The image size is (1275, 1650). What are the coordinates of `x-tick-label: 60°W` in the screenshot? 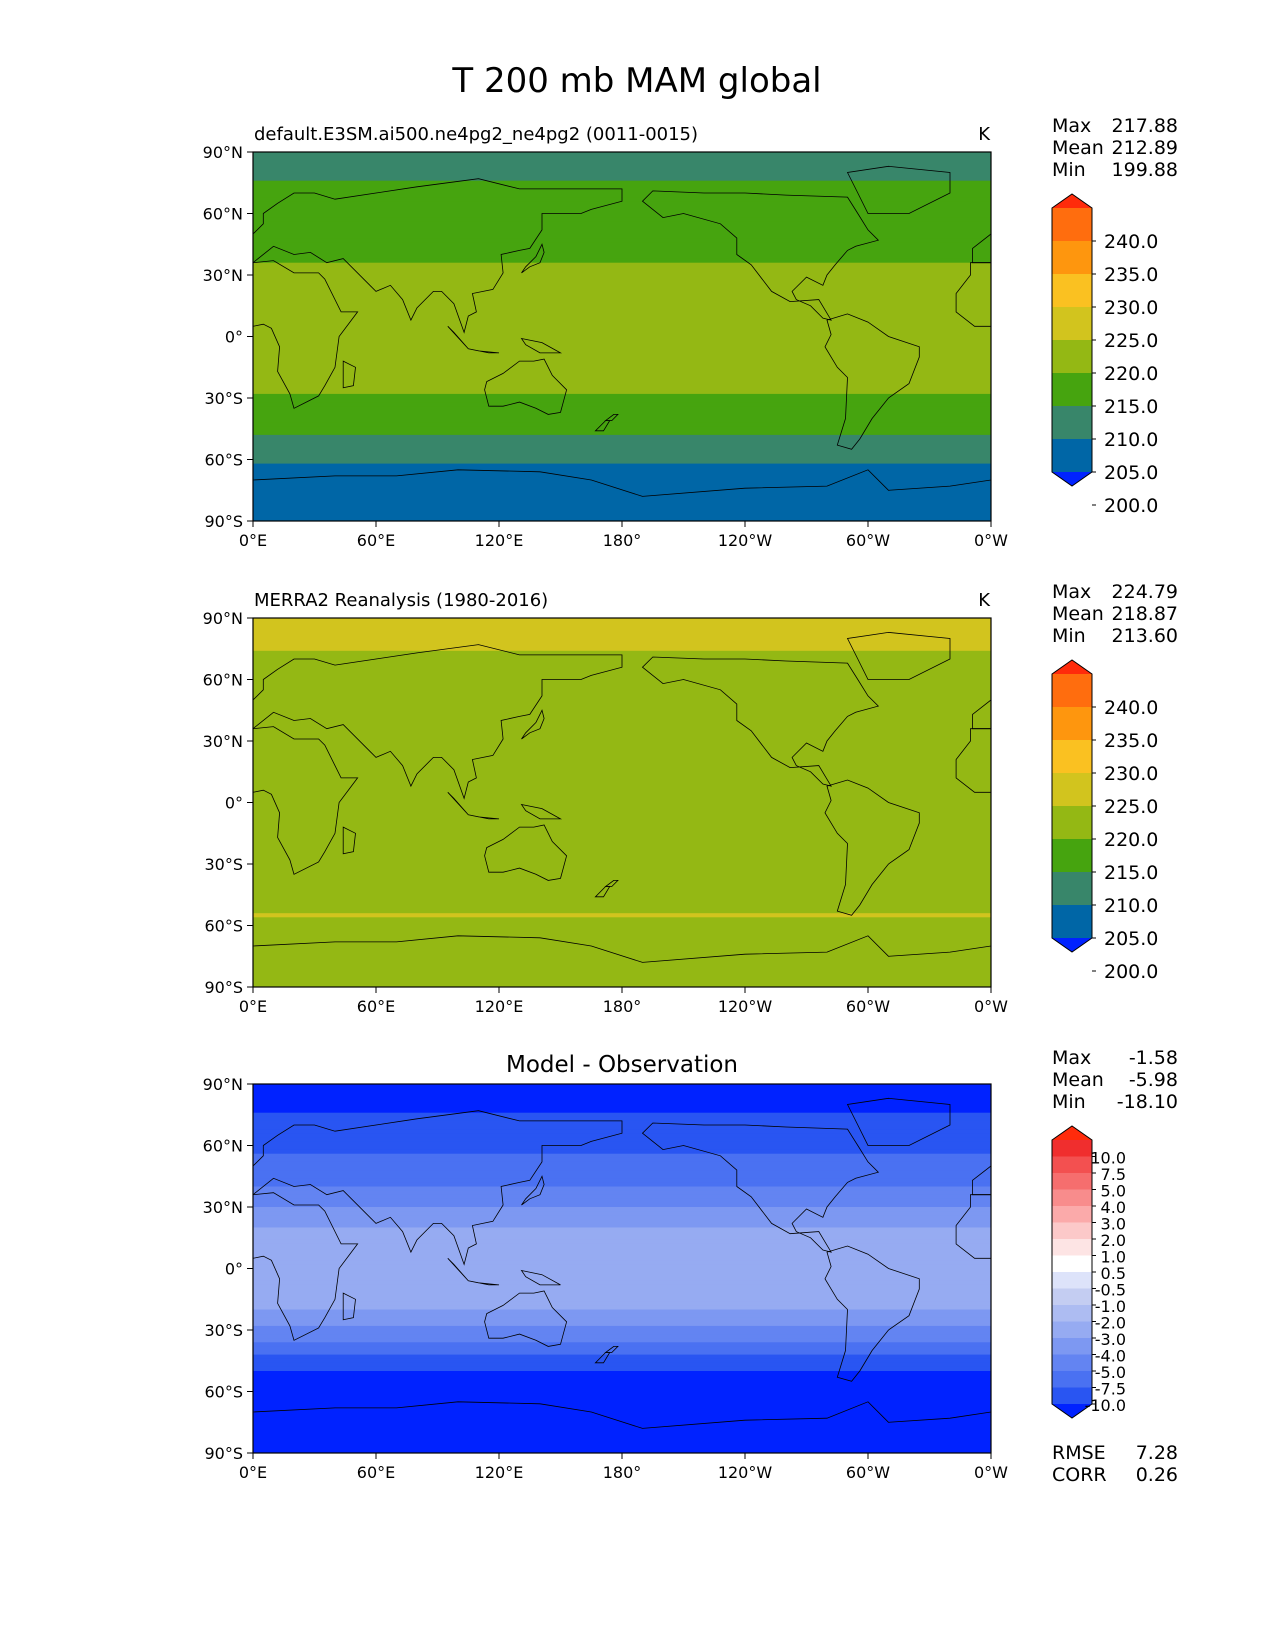 It's located at (868, 1472).